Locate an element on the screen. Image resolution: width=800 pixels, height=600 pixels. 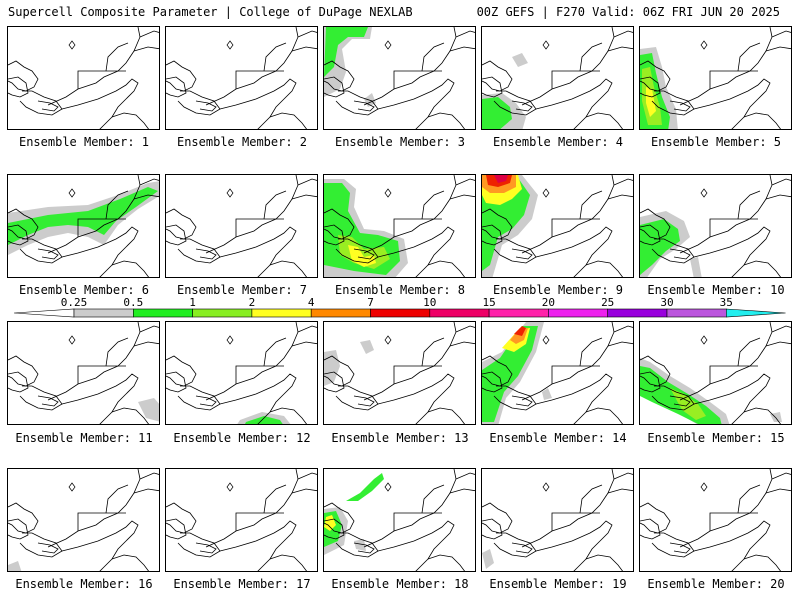
member-caption: Ensemble Member: 8 is located at coordinates (400, 290).